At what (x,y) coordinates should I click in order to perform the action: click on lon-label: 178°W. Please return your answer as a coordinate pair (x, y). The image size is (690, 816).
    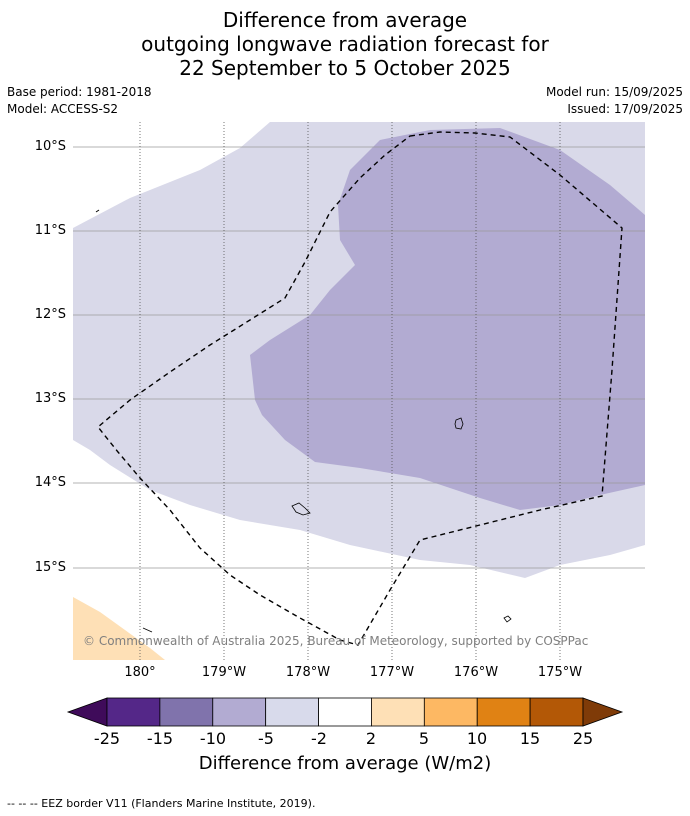
    Looking at the image, I should click on (308, 672).